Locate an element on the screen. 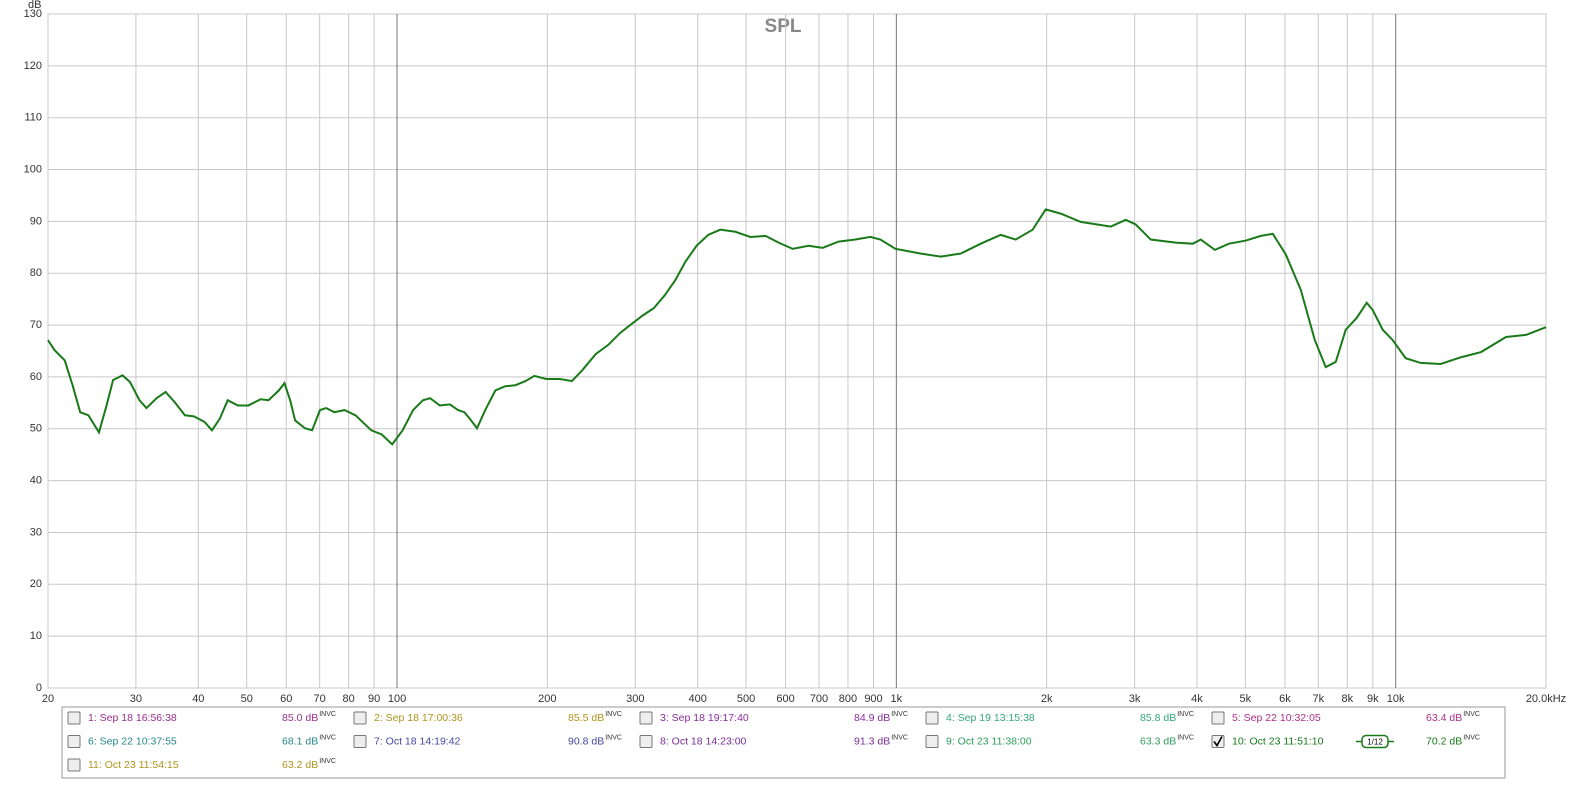 This screenshot has width=1596, height=798. legend-level: 68.1 dB is located at coordinates (300, 741).